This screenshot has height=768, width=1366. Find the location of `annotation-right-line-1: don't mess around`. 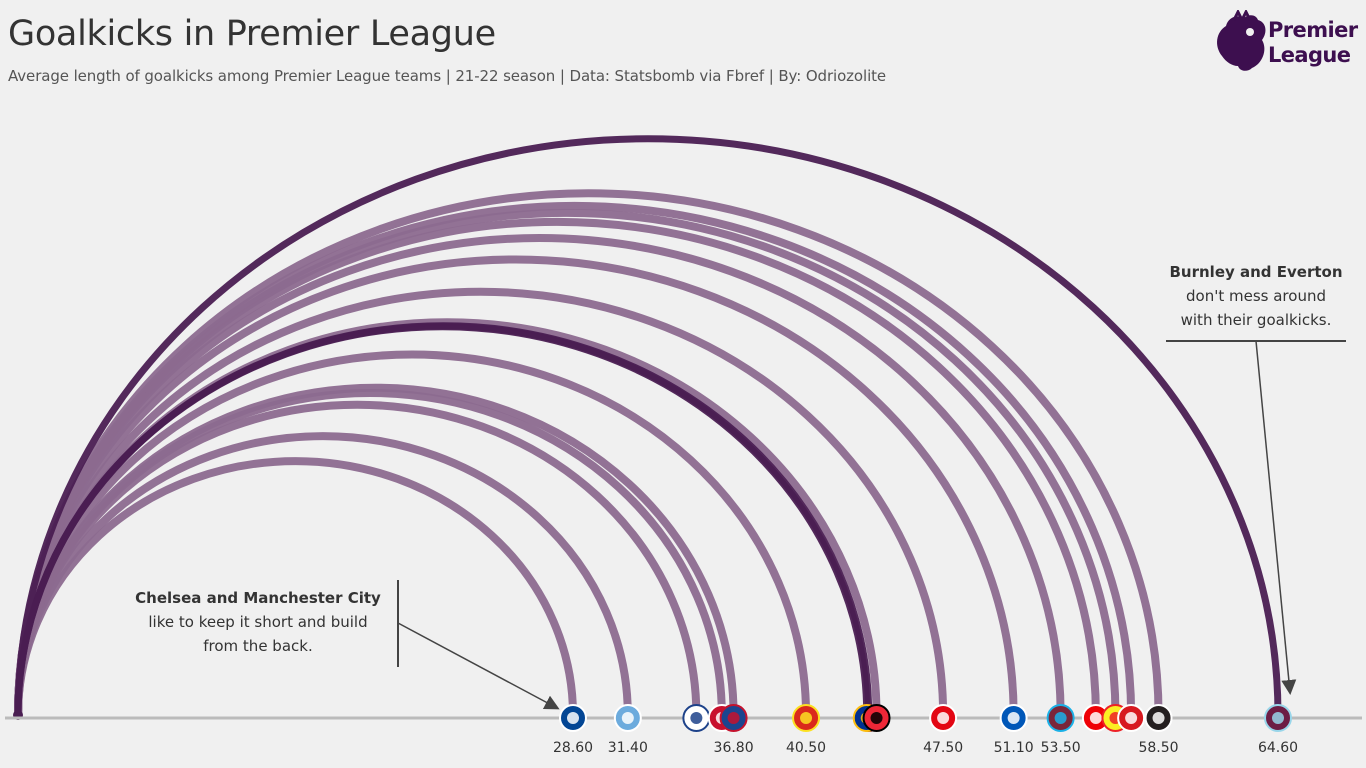

annotation-right-line-1: don't mess around is located at coordinates (1256, 296).